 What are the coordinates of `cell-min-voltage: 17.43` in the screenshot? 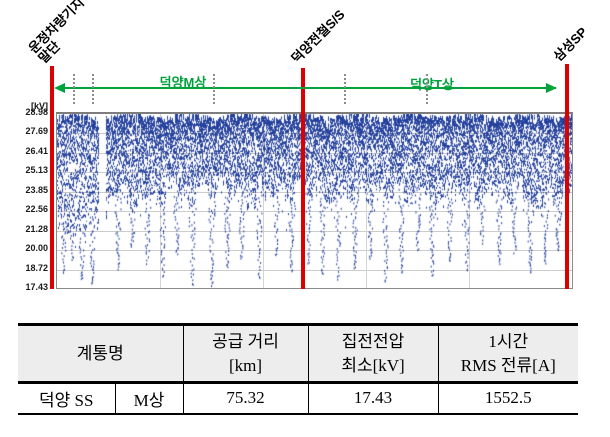 It's located at (373, 398).